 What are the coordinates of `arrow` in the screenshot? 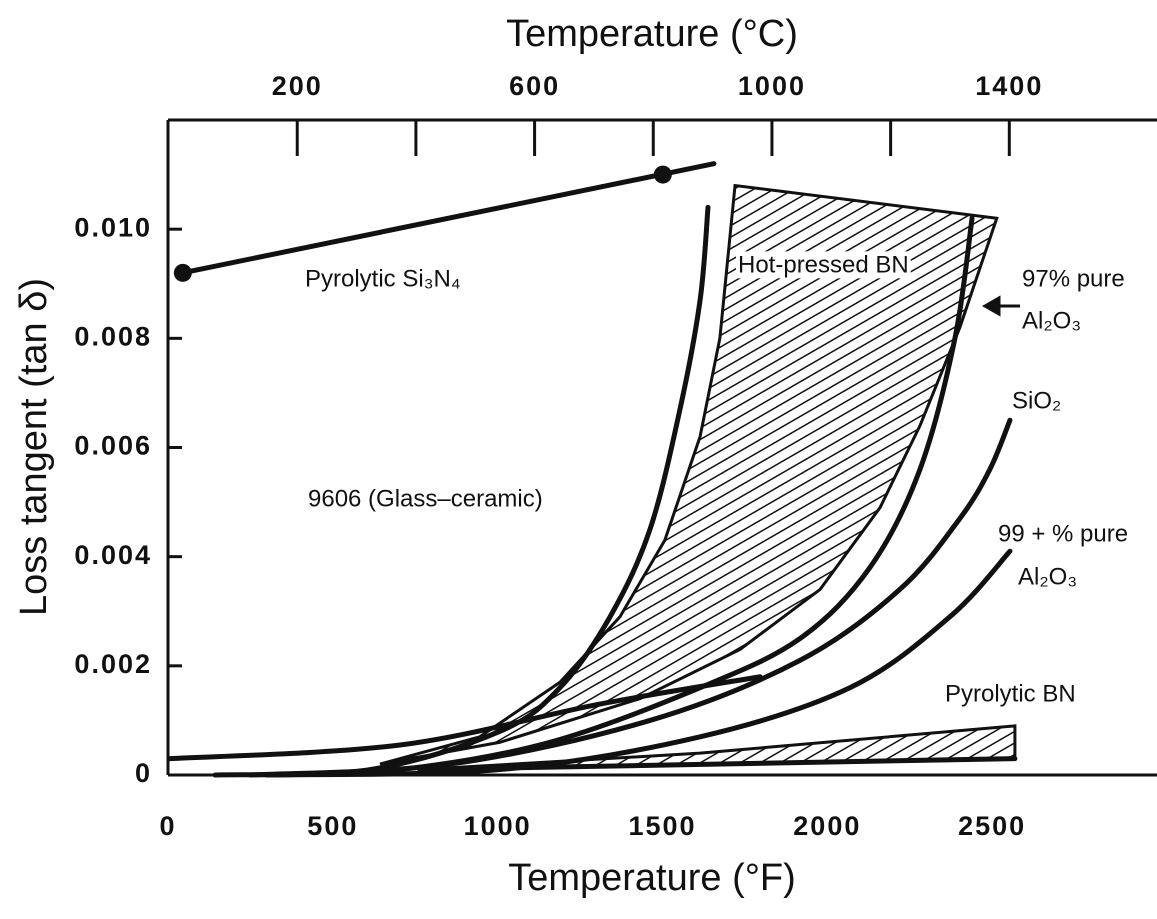 It's located at (1000, 306).